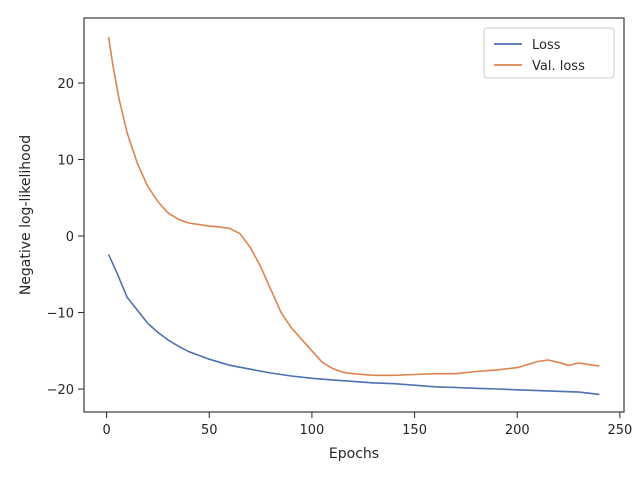 This screenshot has width=640, height=480. Describe the element at coordinates (414, 430) in the screenshot. I see `x-tick-label: 150` at that location.